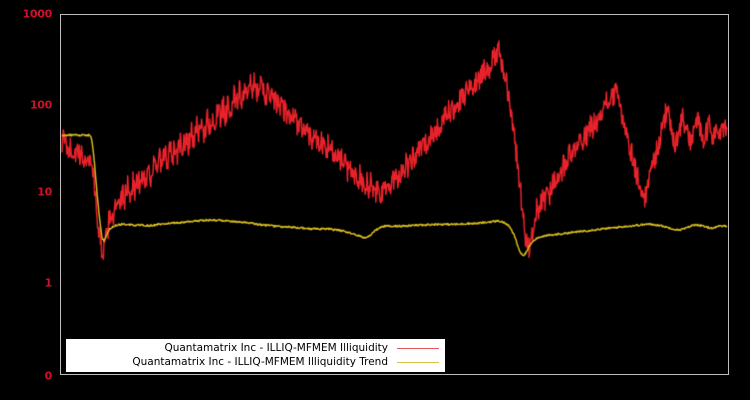 The height and width of the screenshot is (400, 750). What do you see at coordinates (418, 348) in the screenshot?
I see `legend-swatch-illiquidity` at bounding box center [418, 348].